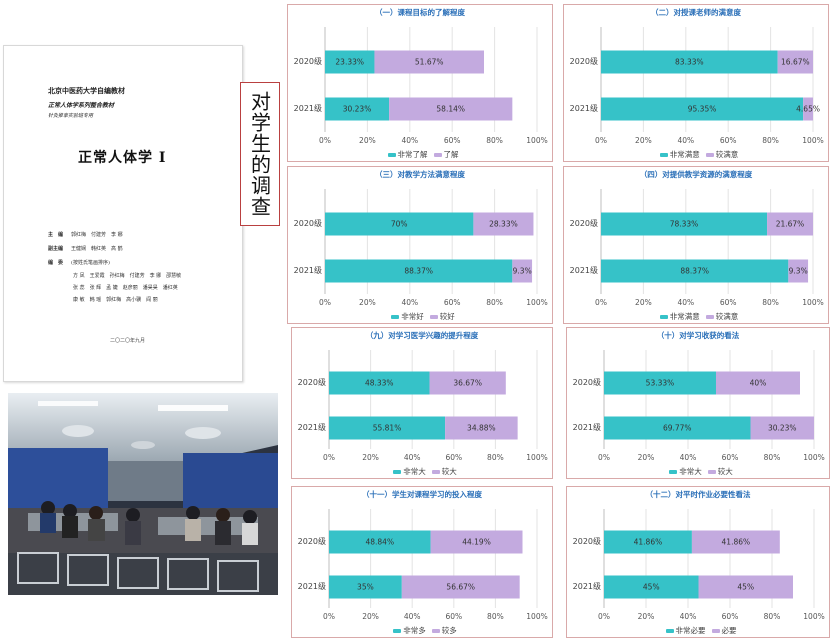 This screenshot has height=643, width=832. What do you see at coordinates (696, 316) in the screenshot?
I see `chart-legend: 非常满意 较满意` at bounding box center [696, 316].